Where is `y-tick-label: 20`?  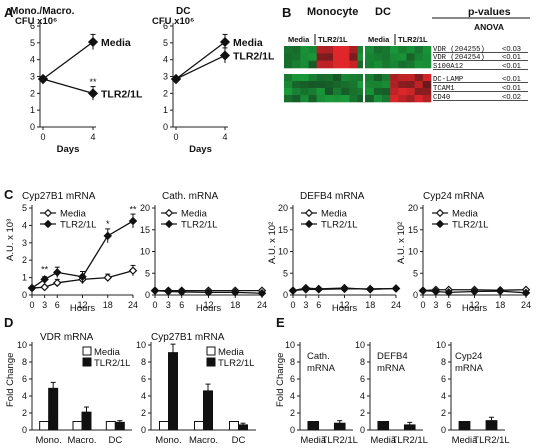 y-tick-label: 20 is located at coordinates (283, 208).